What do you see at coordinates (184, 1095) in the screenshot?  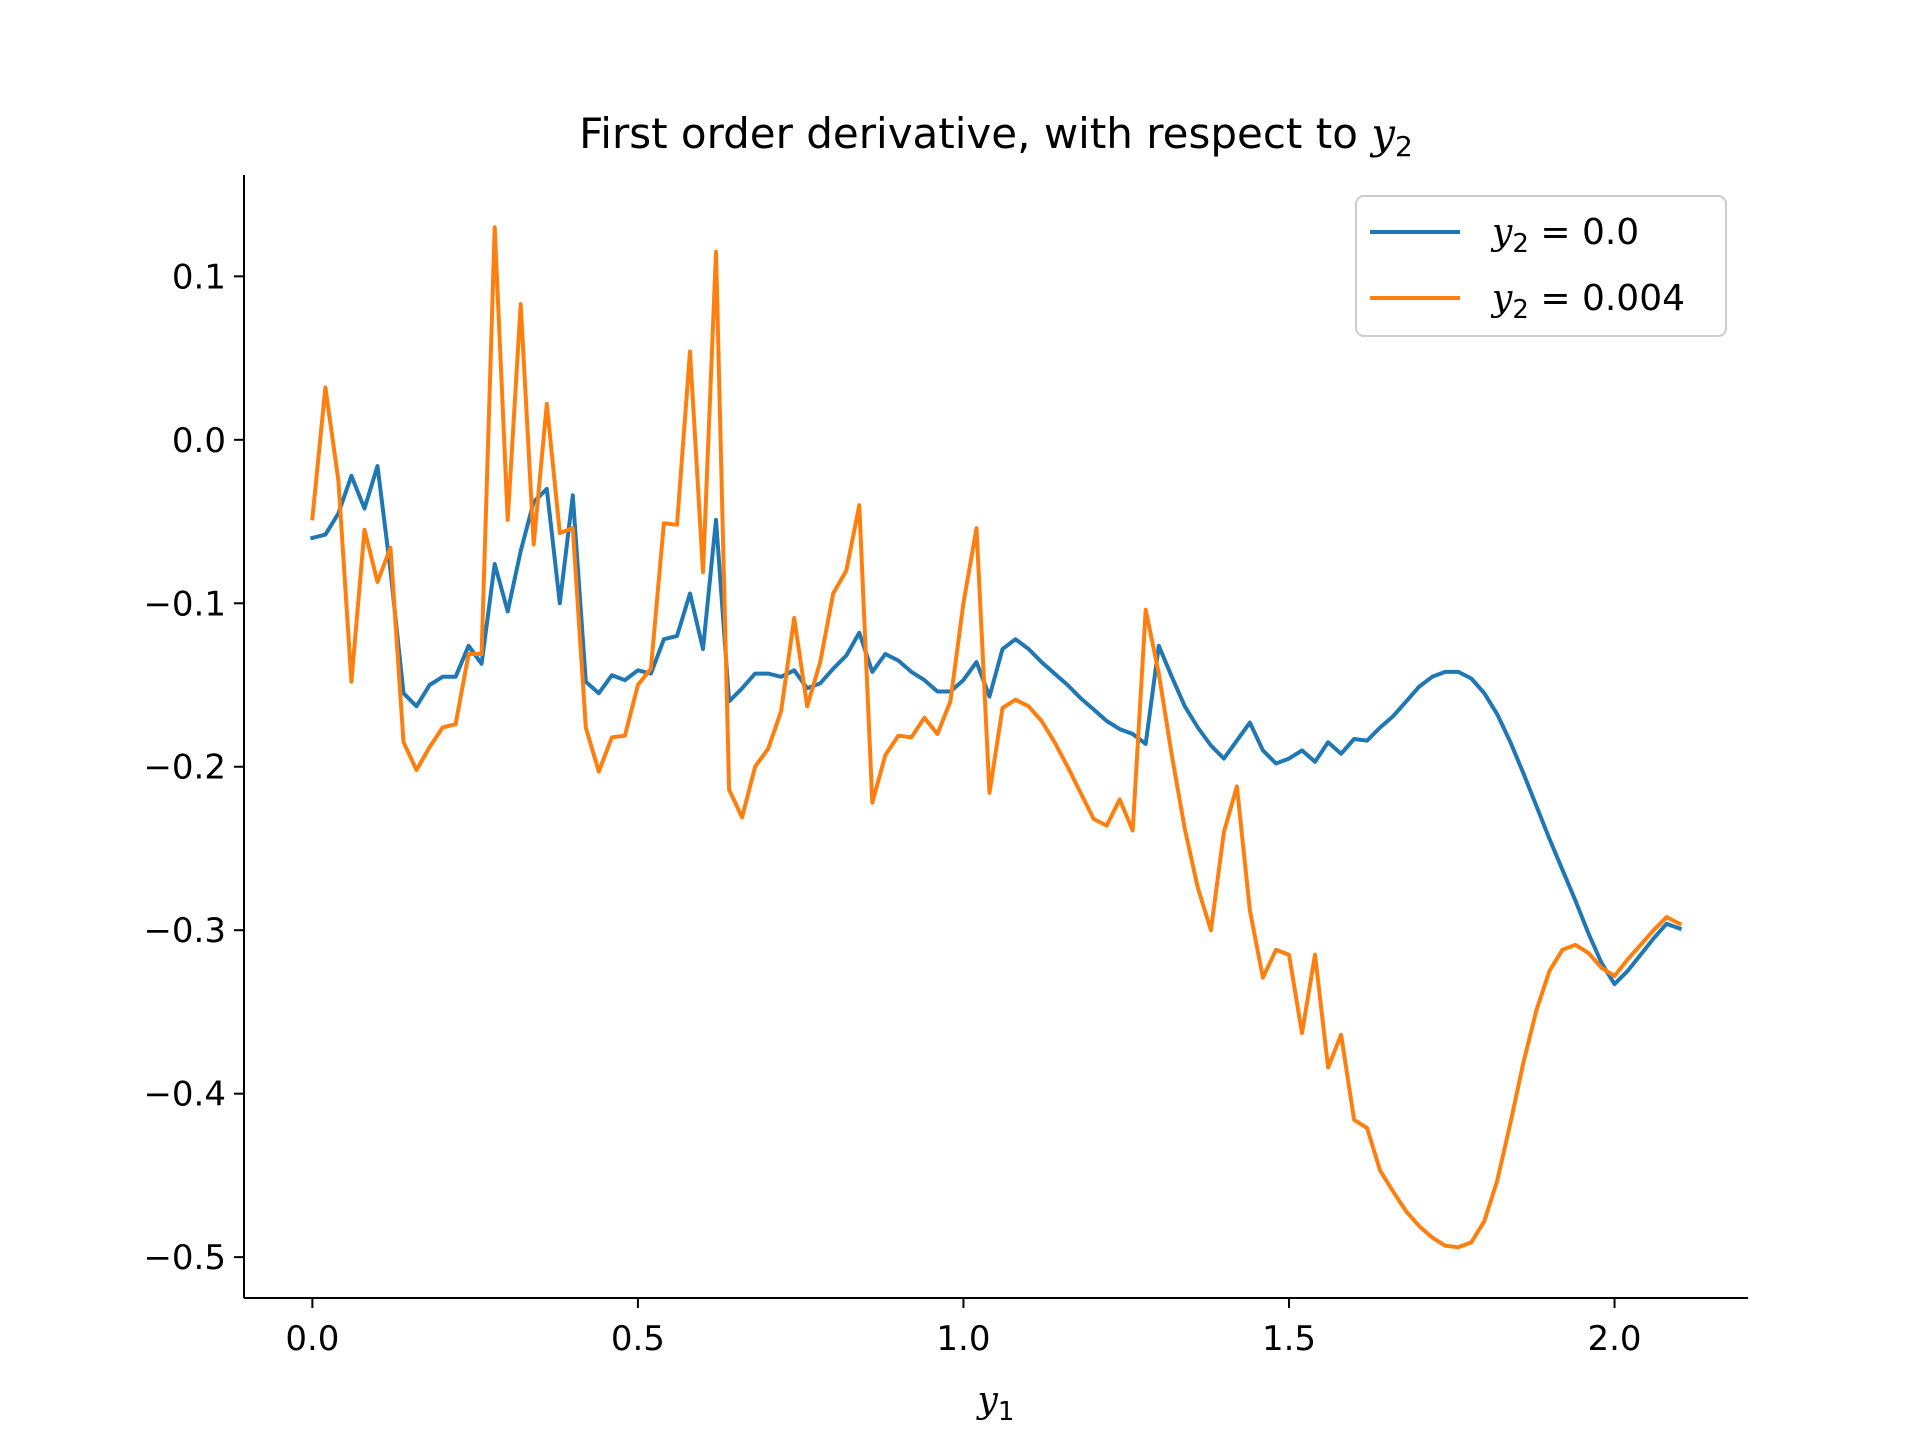 I see `y-tick-label: −0.4` at bounding box center [184, 1095].